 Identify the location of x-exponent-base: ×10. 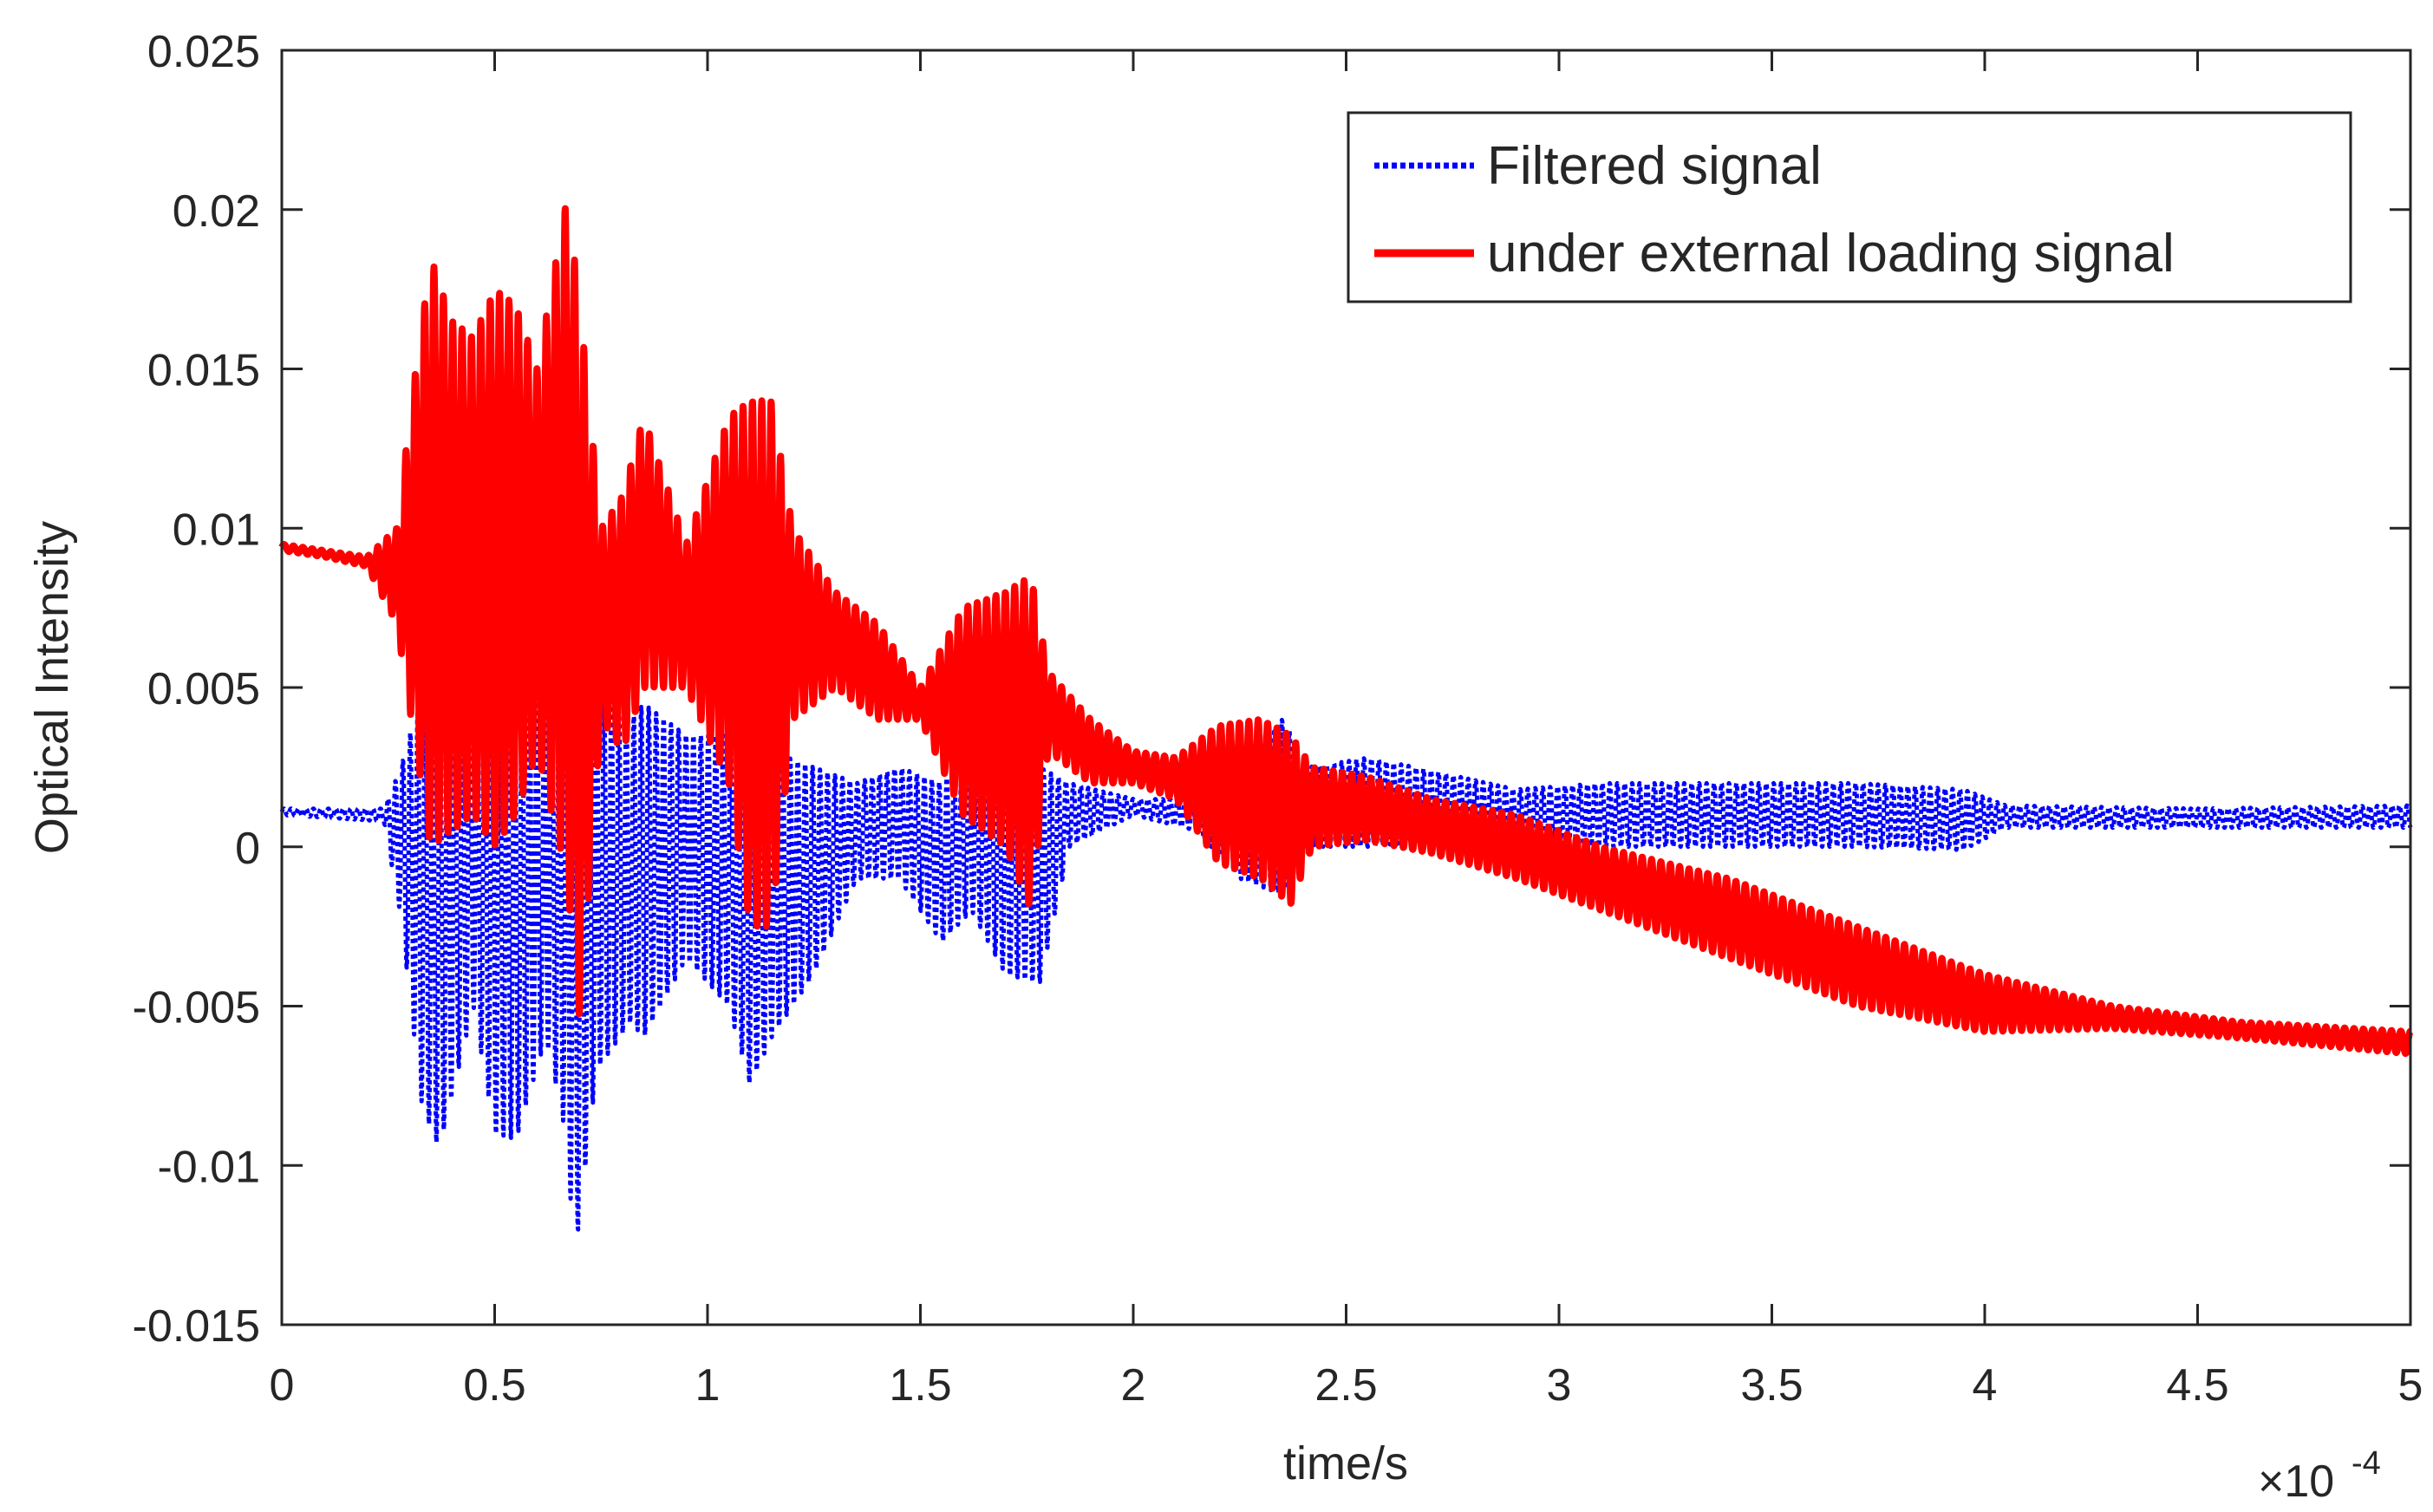
(2296, 1482).